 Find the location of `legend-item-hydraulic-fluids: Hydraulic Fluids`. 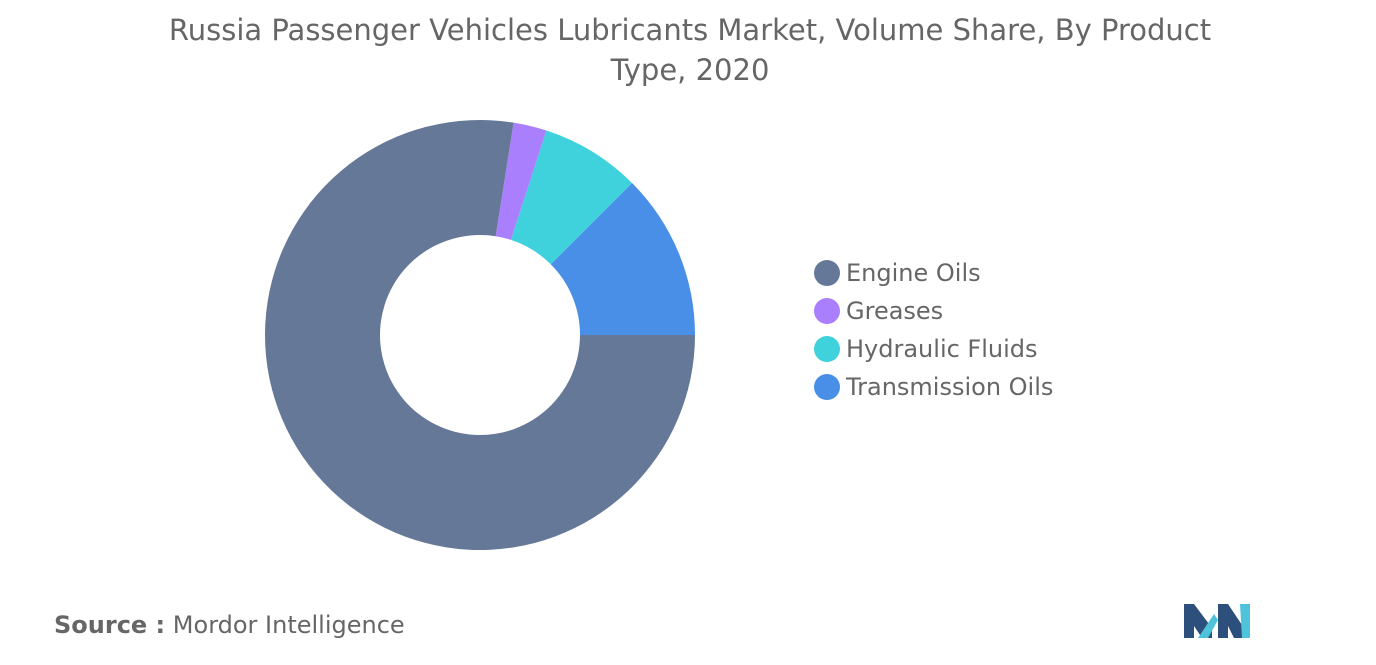

legend-item-hydraulic-fluids: Hydraulic Fluids is located at coordinates (933, 349).